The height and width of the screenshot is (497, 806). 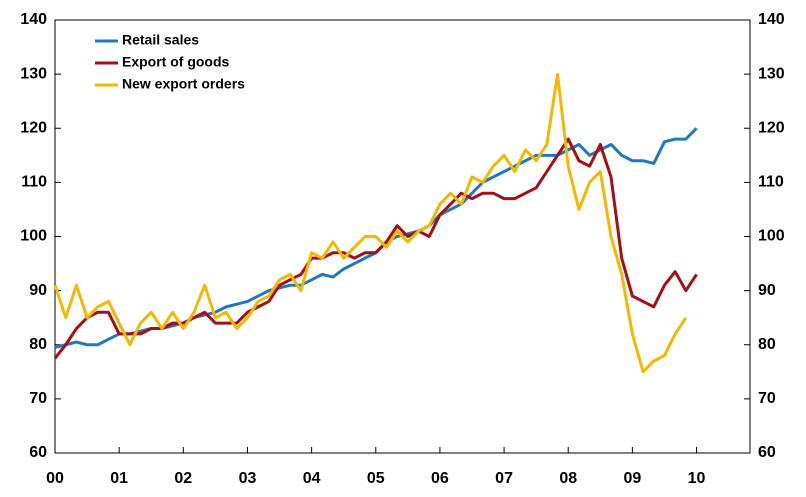 What do you see at coordinates (767, 344) in the screenshot?
I see `y-tick-label-right: 80` at bounding box center [767, 344].